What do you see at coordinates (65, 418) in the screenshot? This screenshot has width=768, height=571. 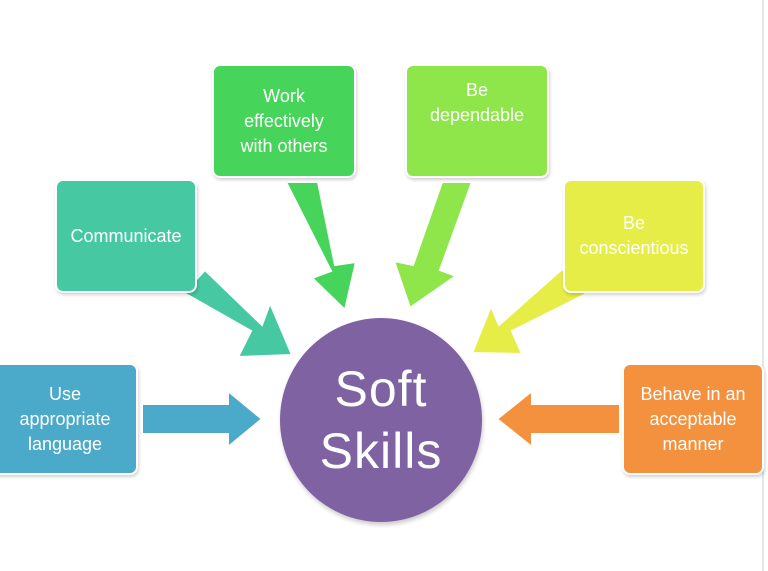 I see `box-label: Use appropriate language` at bounding box center [65, 418].